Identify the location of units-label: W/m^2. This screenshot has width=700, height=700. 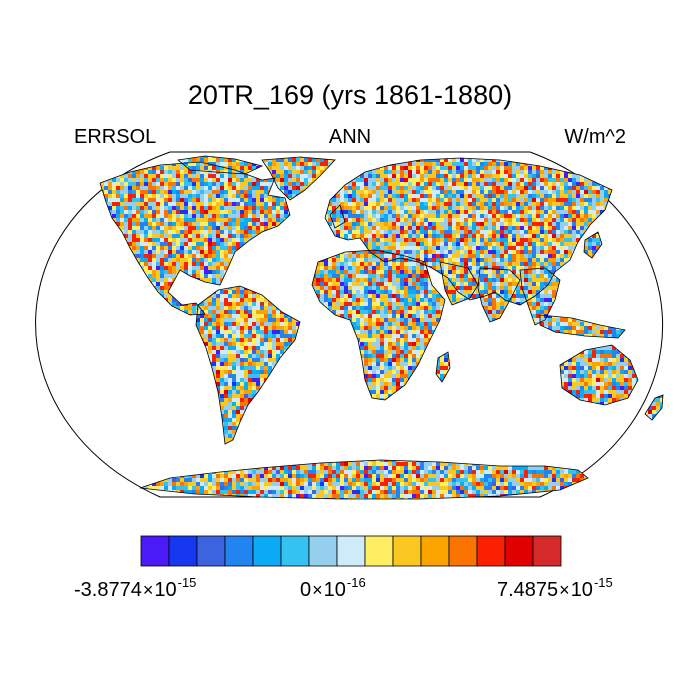
(595, 137).